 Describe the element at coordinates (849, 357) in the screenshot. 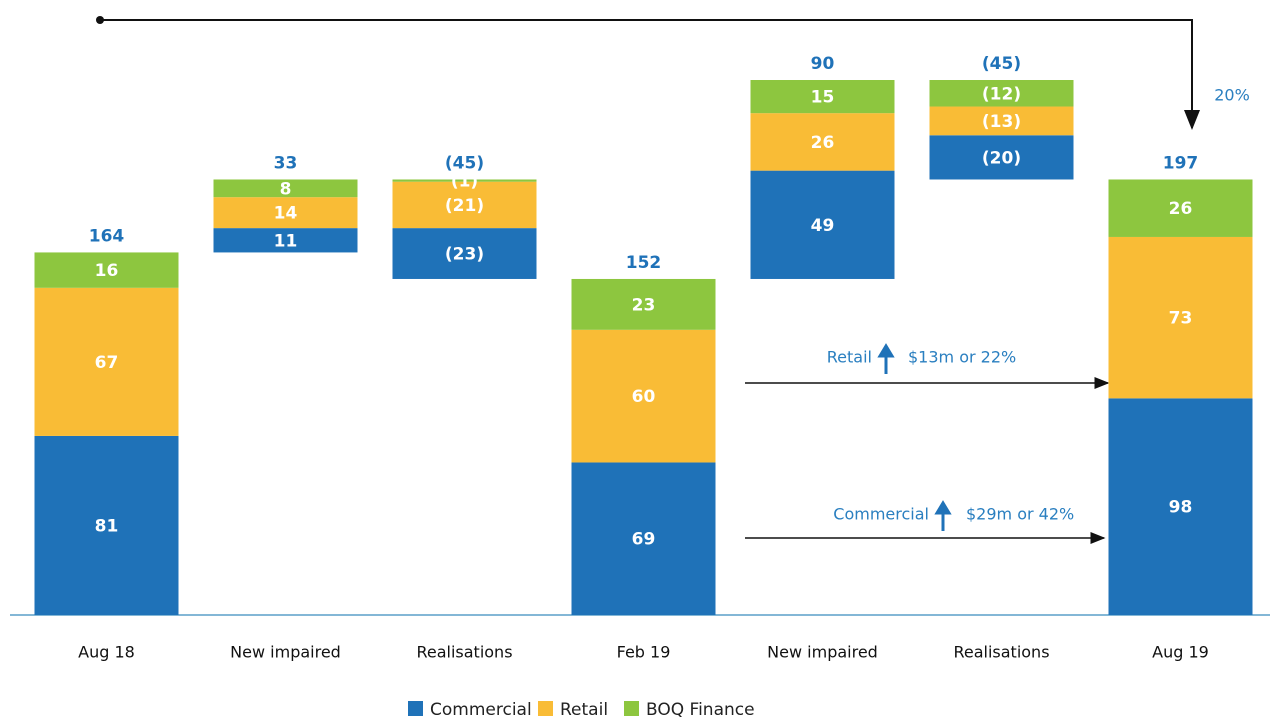

I see `retail-label: Retail` at that location.